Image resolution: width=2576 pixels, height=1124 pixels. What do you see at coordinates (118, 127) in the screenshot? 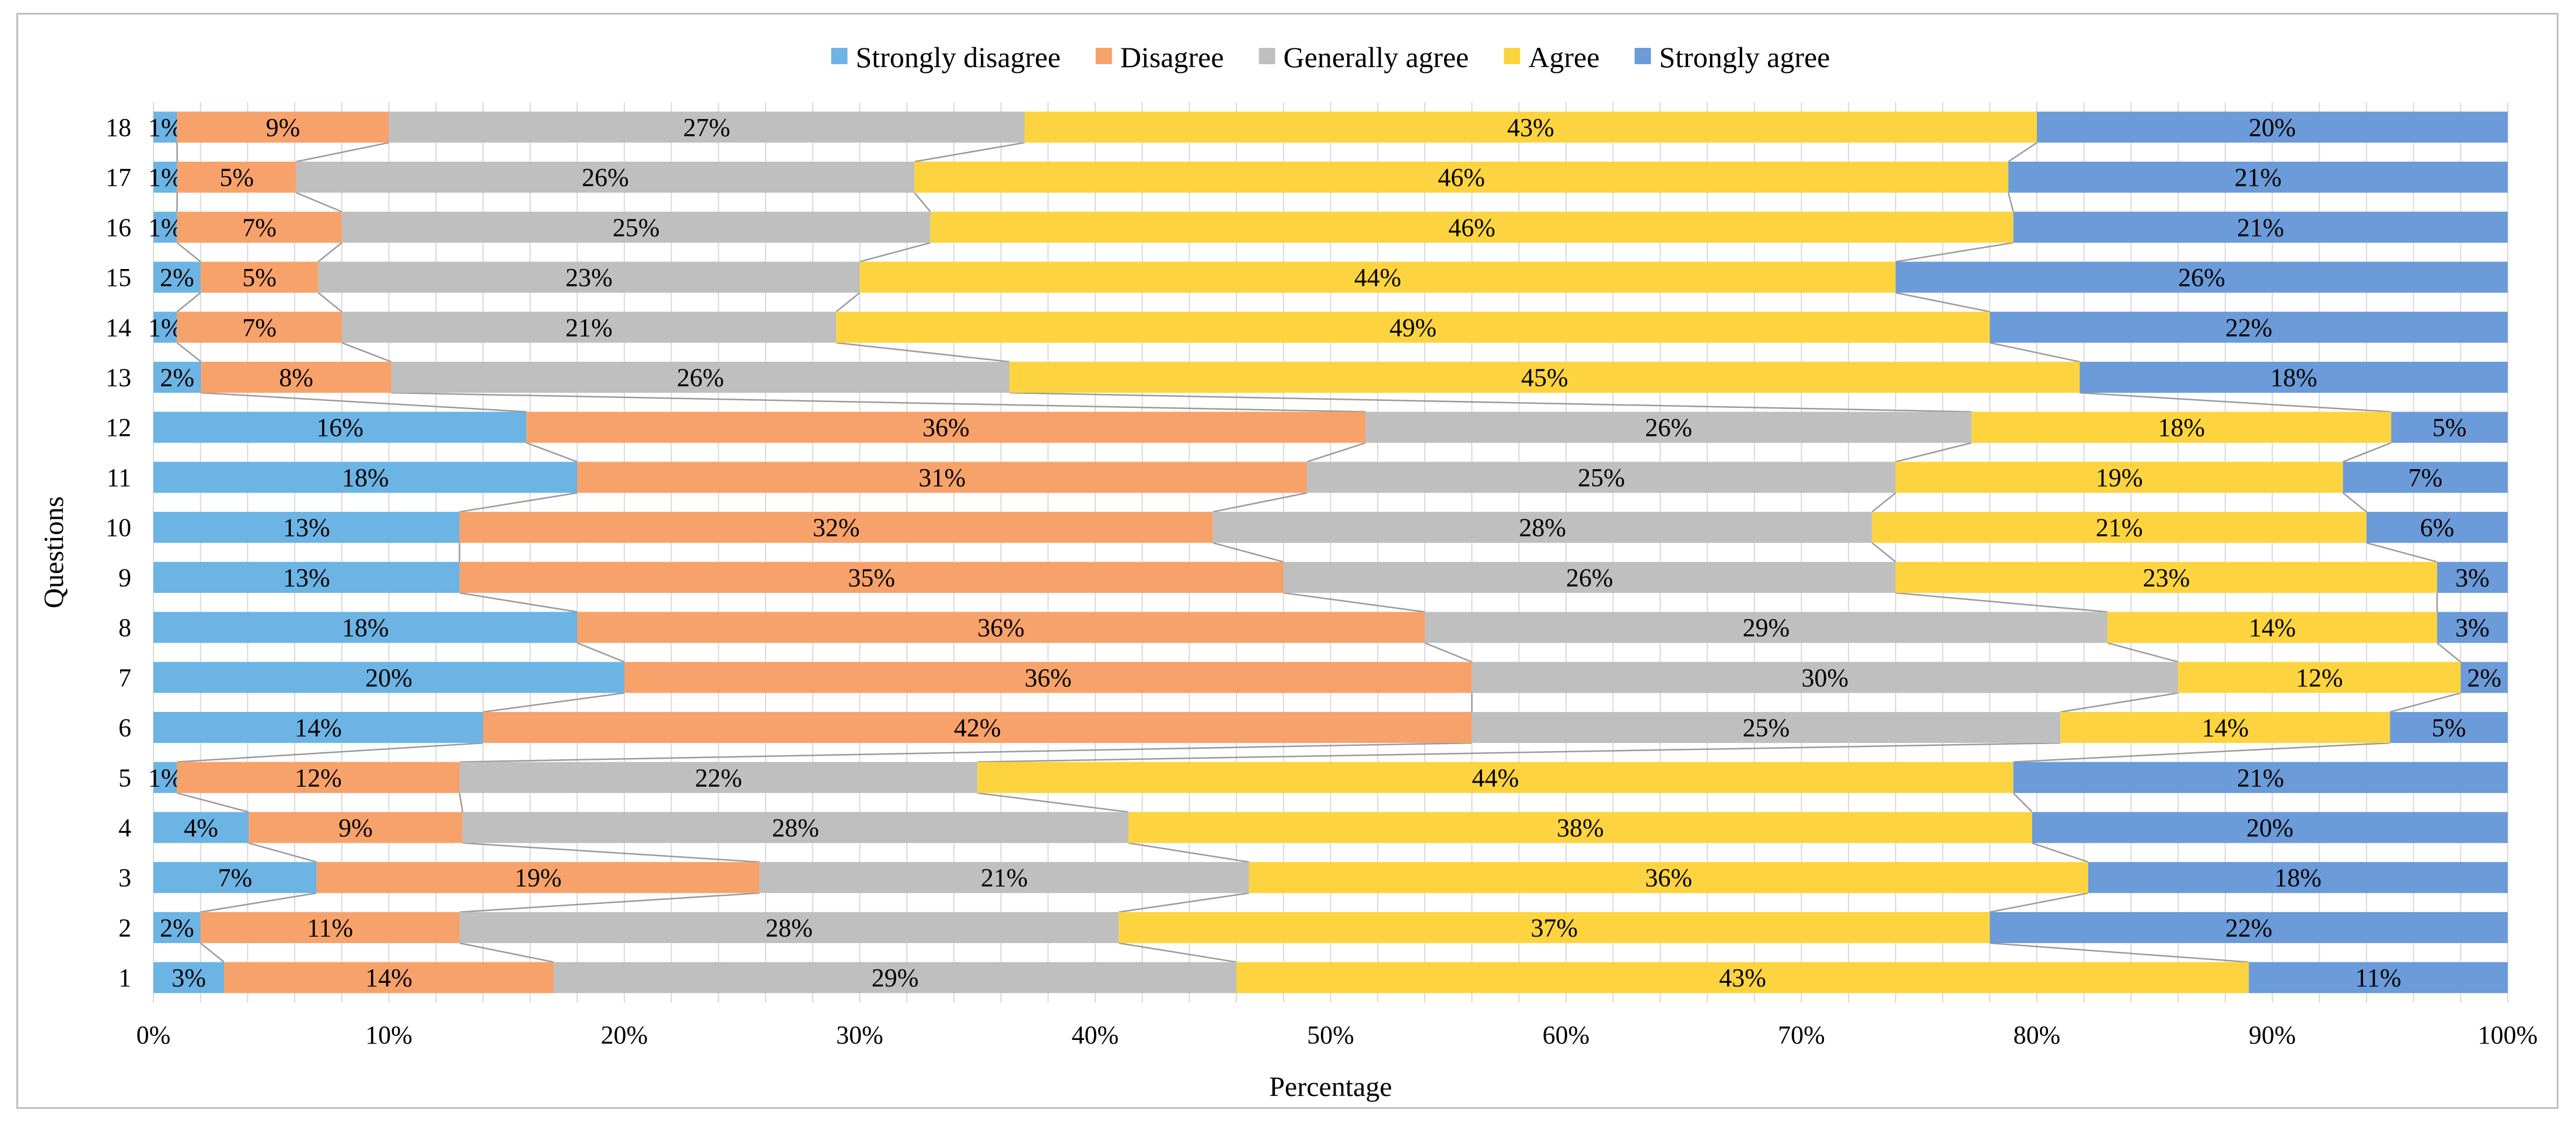
I see `y-tick-label: 18` at bounding box center [118, 127].